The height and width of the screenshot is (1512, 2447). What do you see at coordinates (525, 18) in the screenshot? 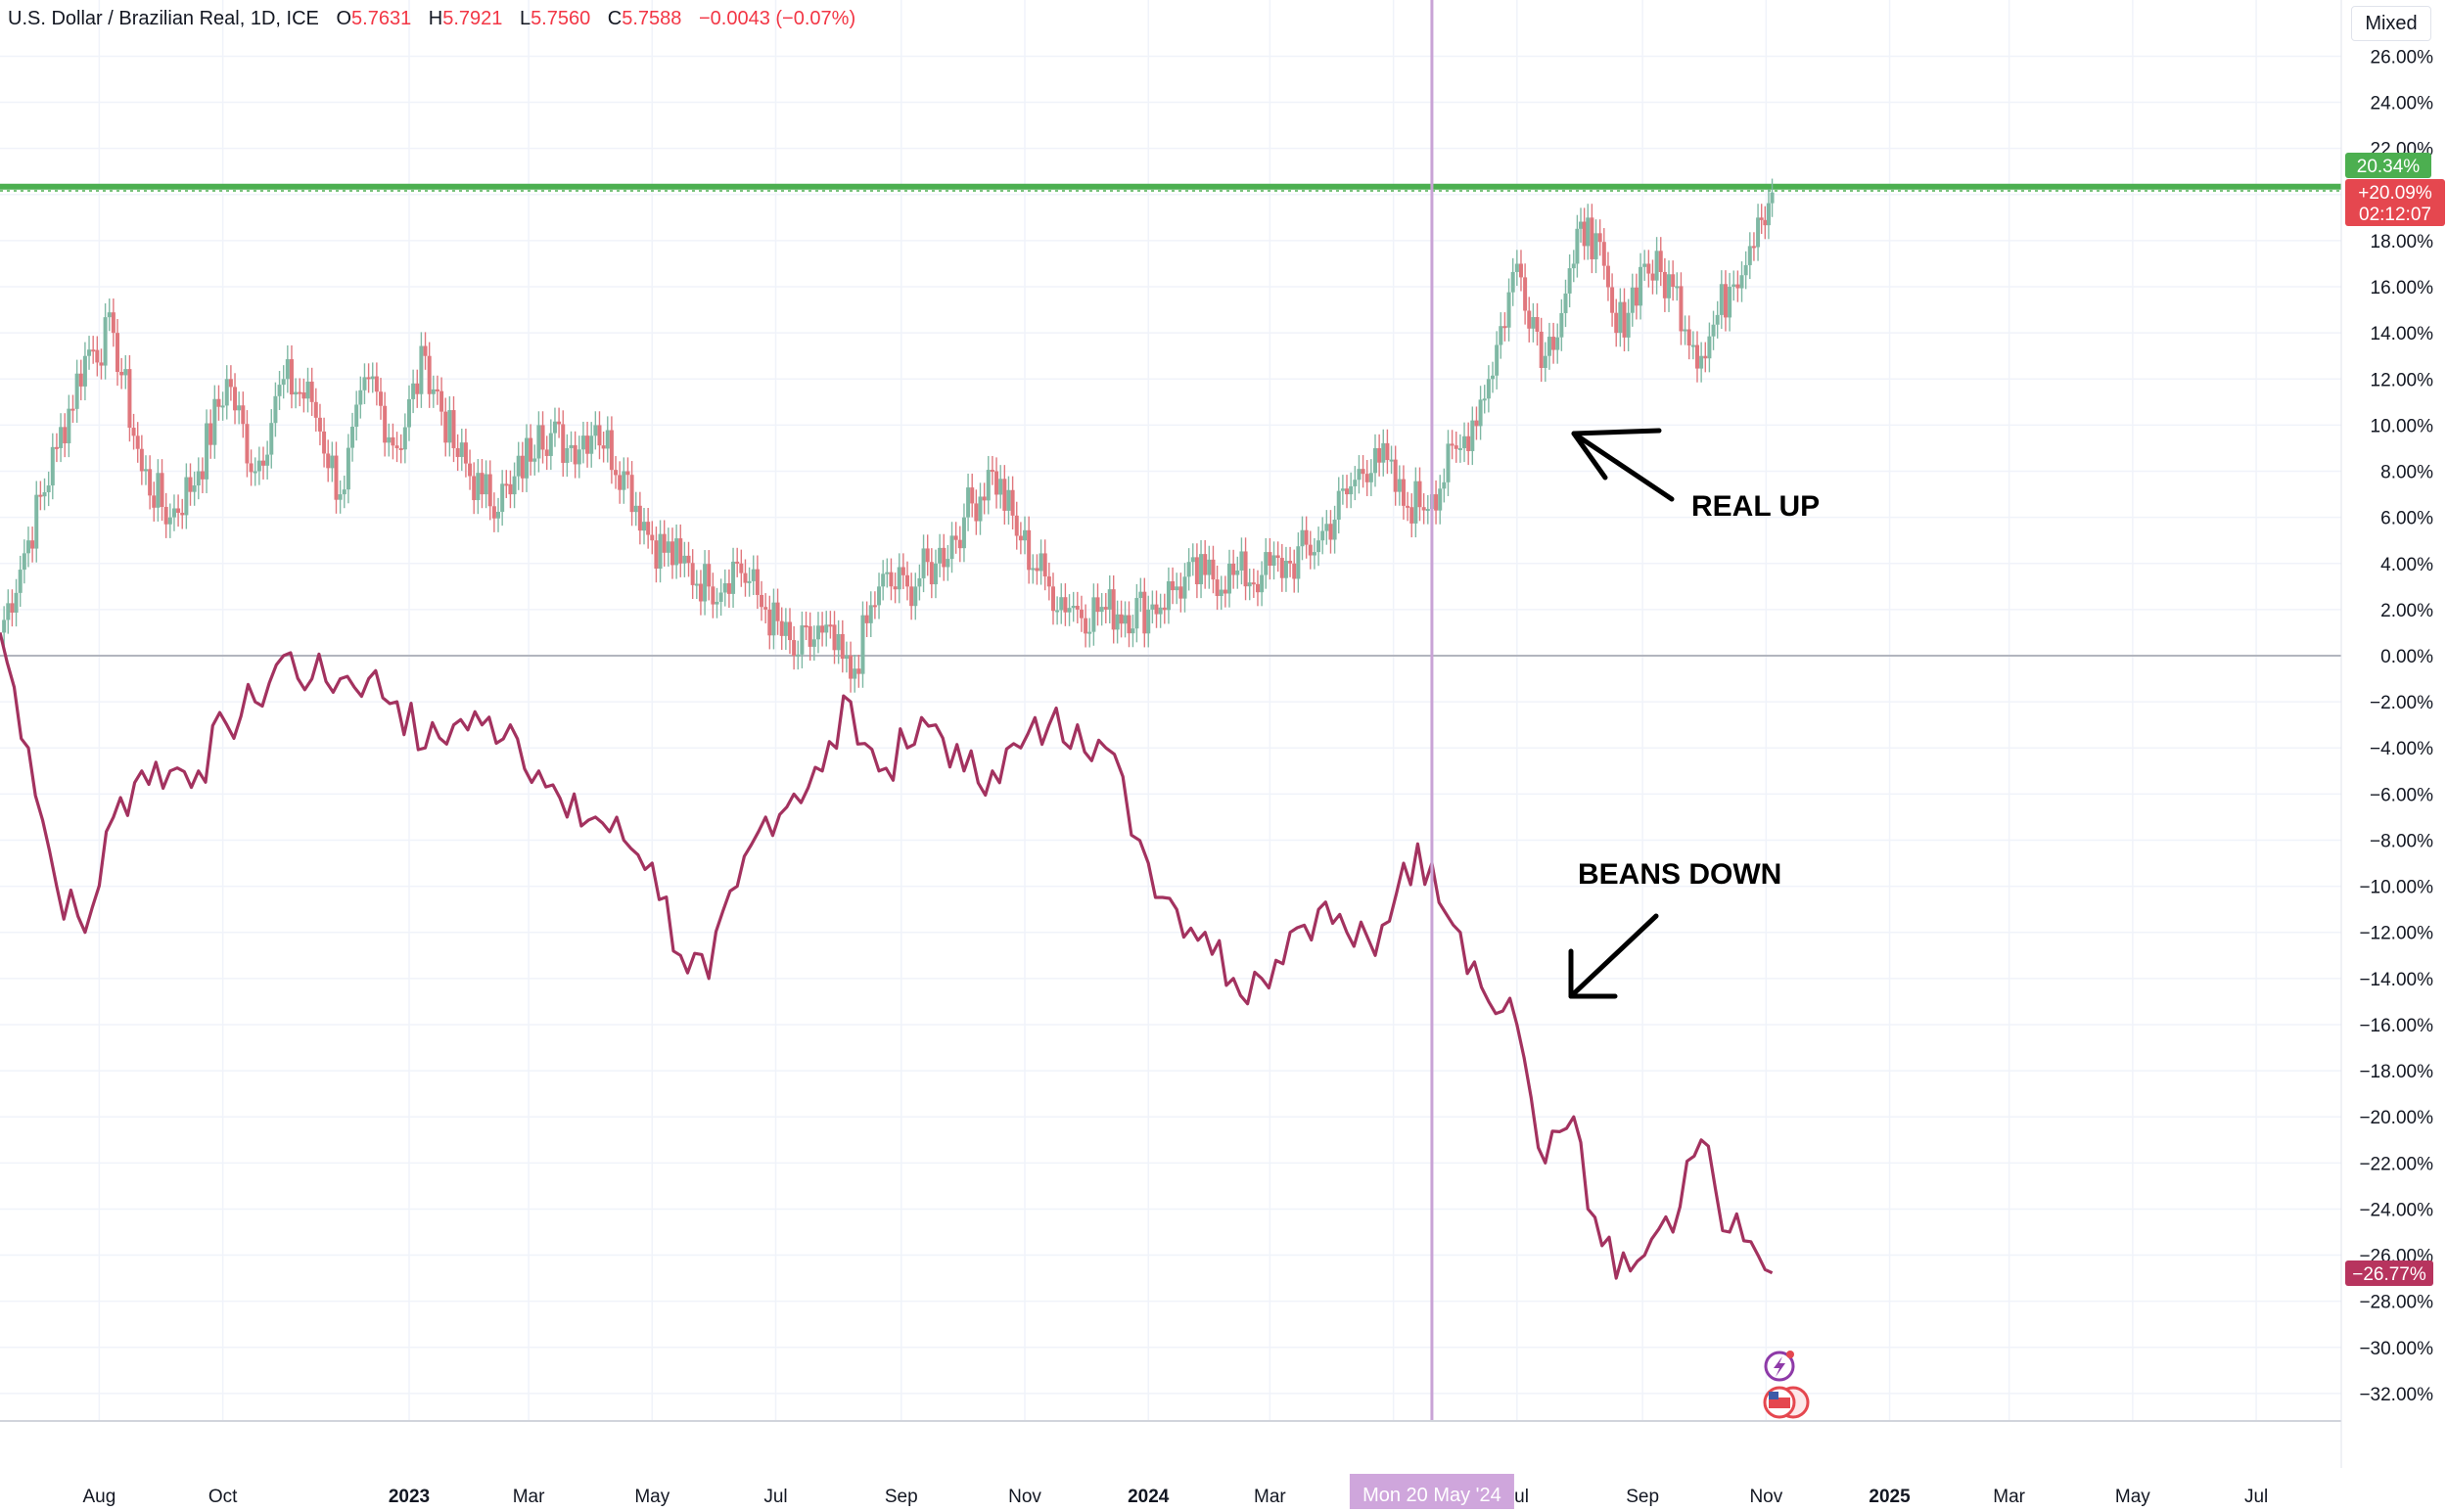
I see `low-label: L` at bounding box center [525, 18].